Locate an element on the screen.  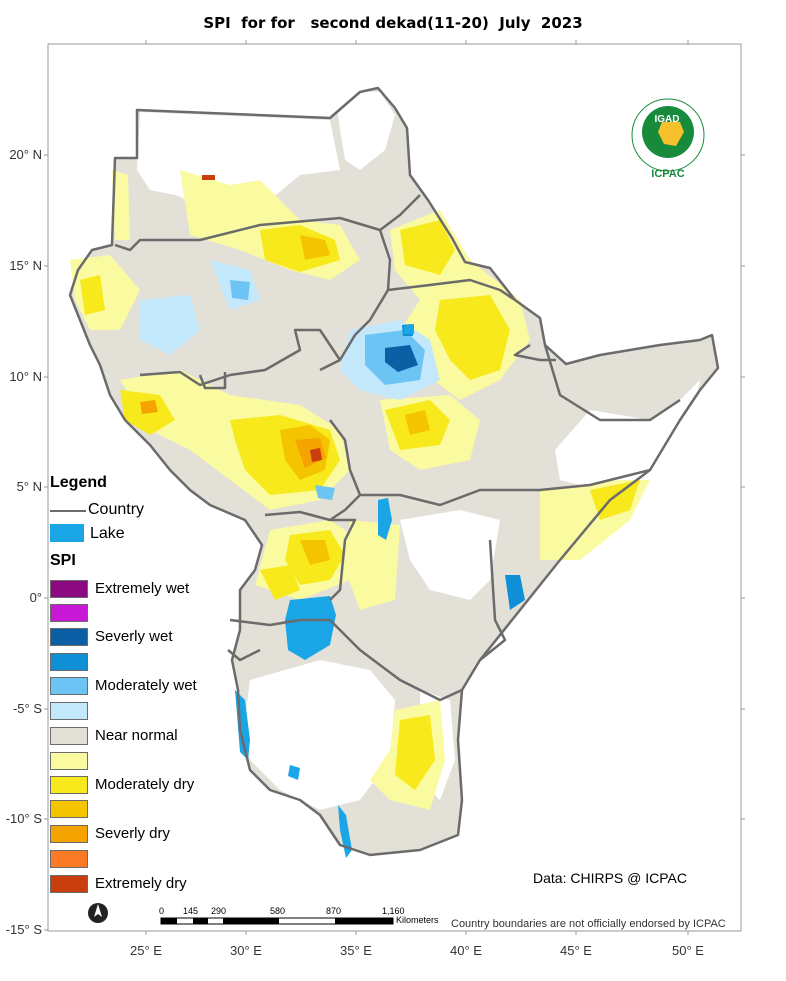
lon-label: 25° E is located at coordinates (146, 950).